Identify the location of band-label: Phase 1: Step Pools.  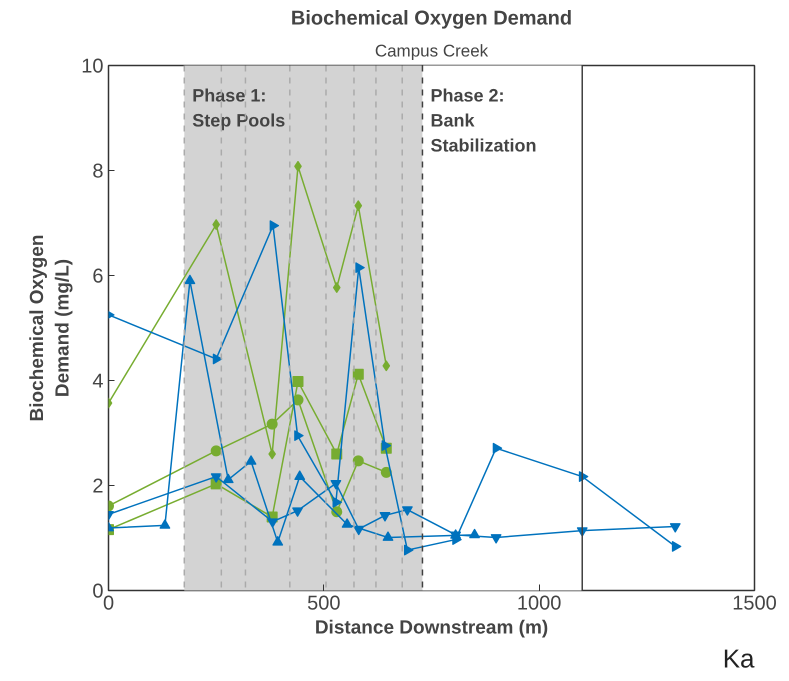
(239, 108).